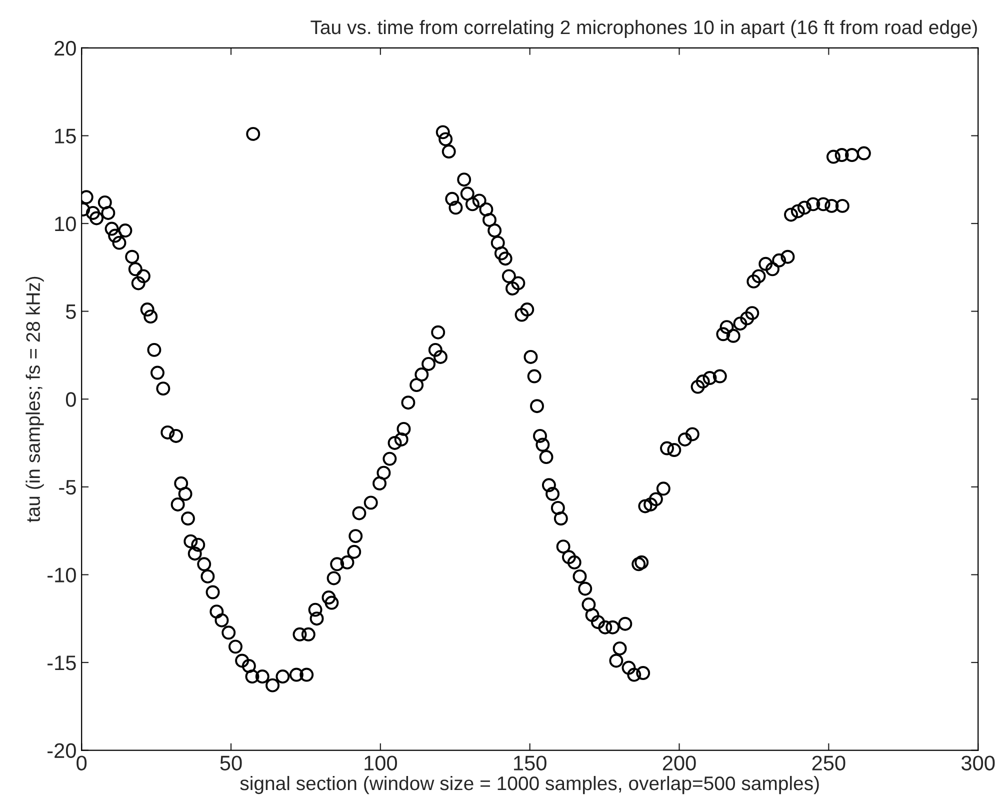 The width and height of the screenshot is (995, 812). Describe the element at coordinates (530, 763) in the screenshot. I see `x-tick-label: 150` at that location.